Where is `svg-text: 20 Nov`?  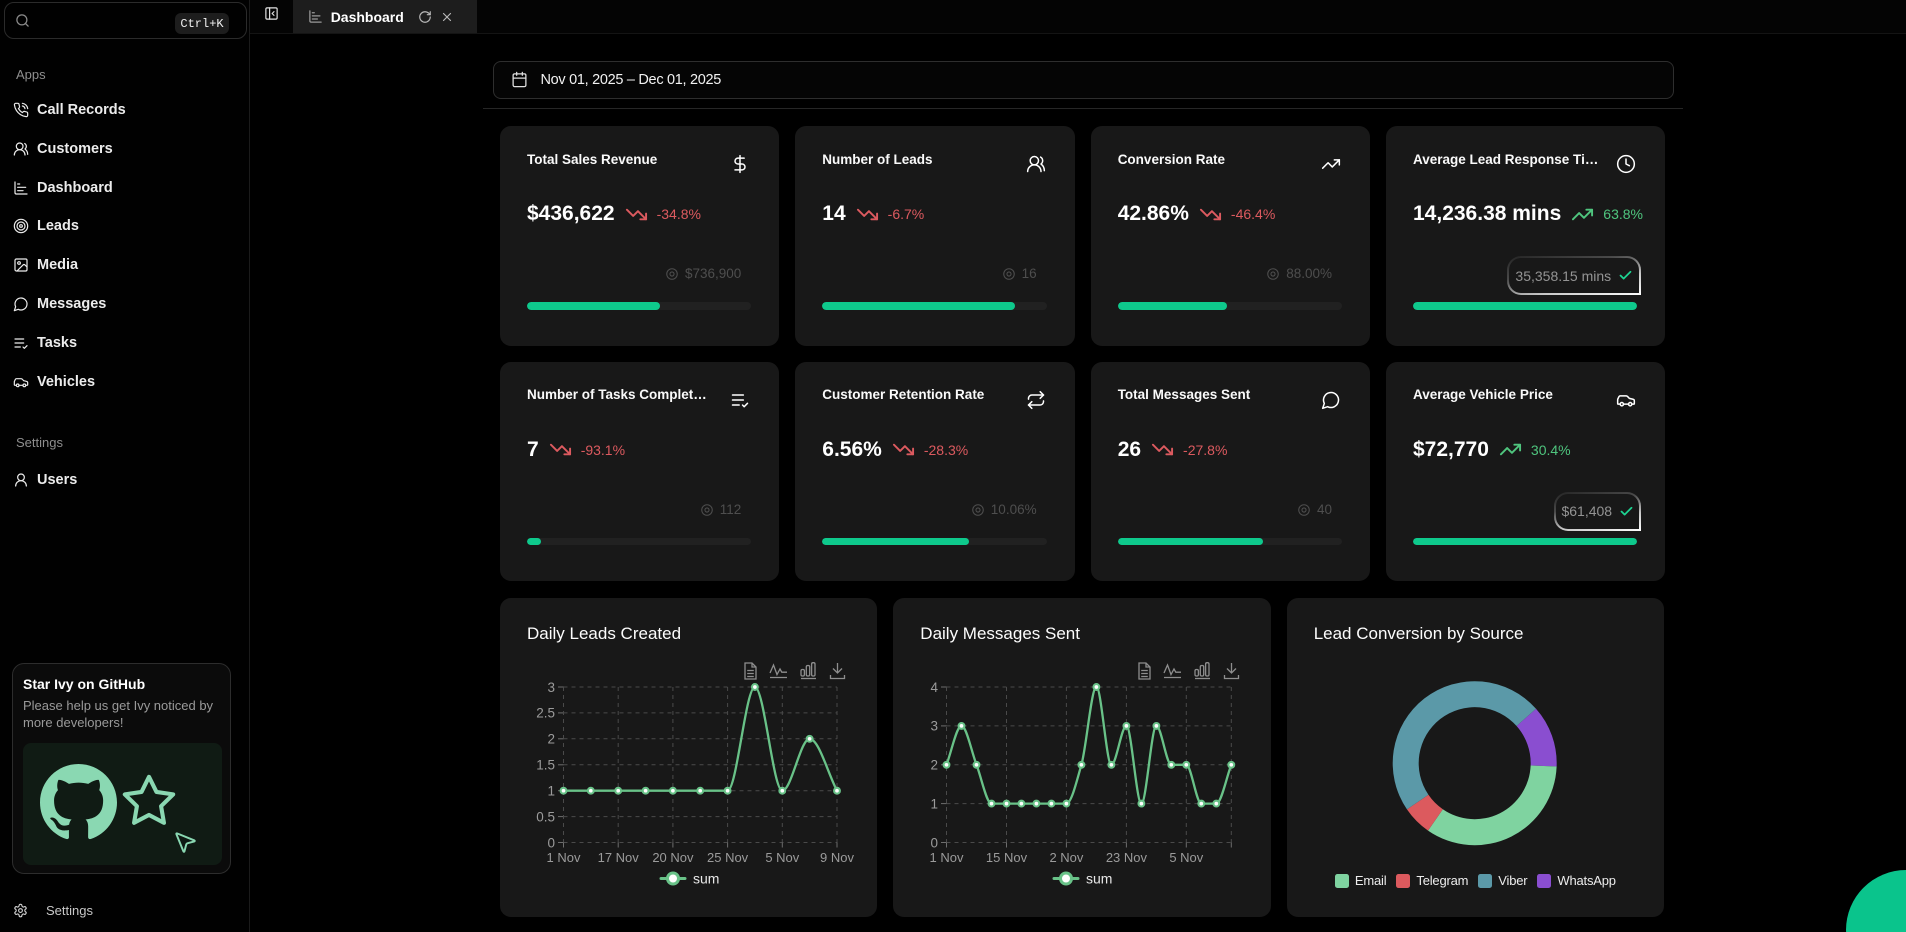
svg-text: 20 Nov is located at coordinates (673, 857).